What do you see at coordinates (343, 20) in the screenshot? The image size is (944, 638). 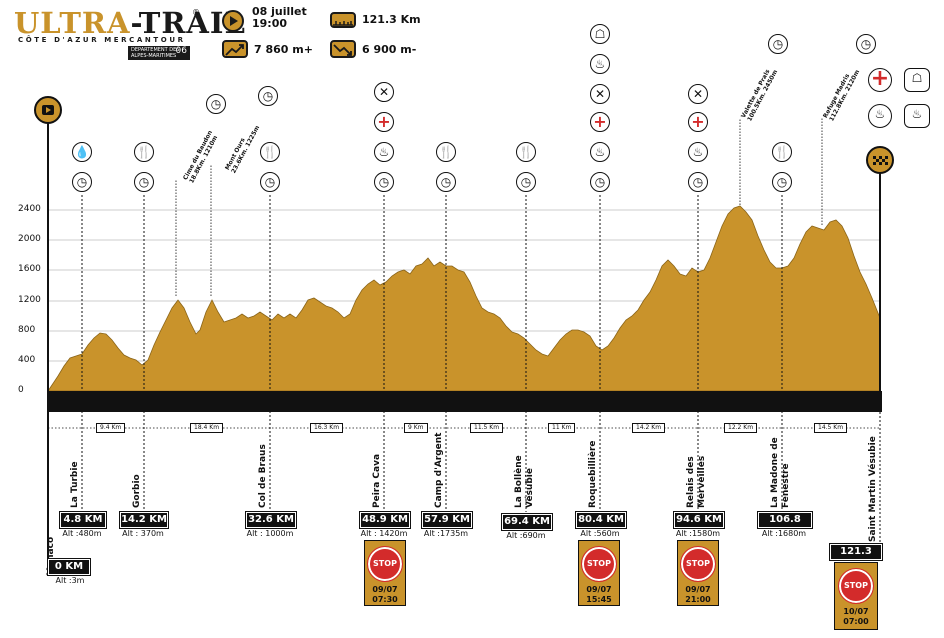 I see `distance-icon` at bounding box center [343, 20].